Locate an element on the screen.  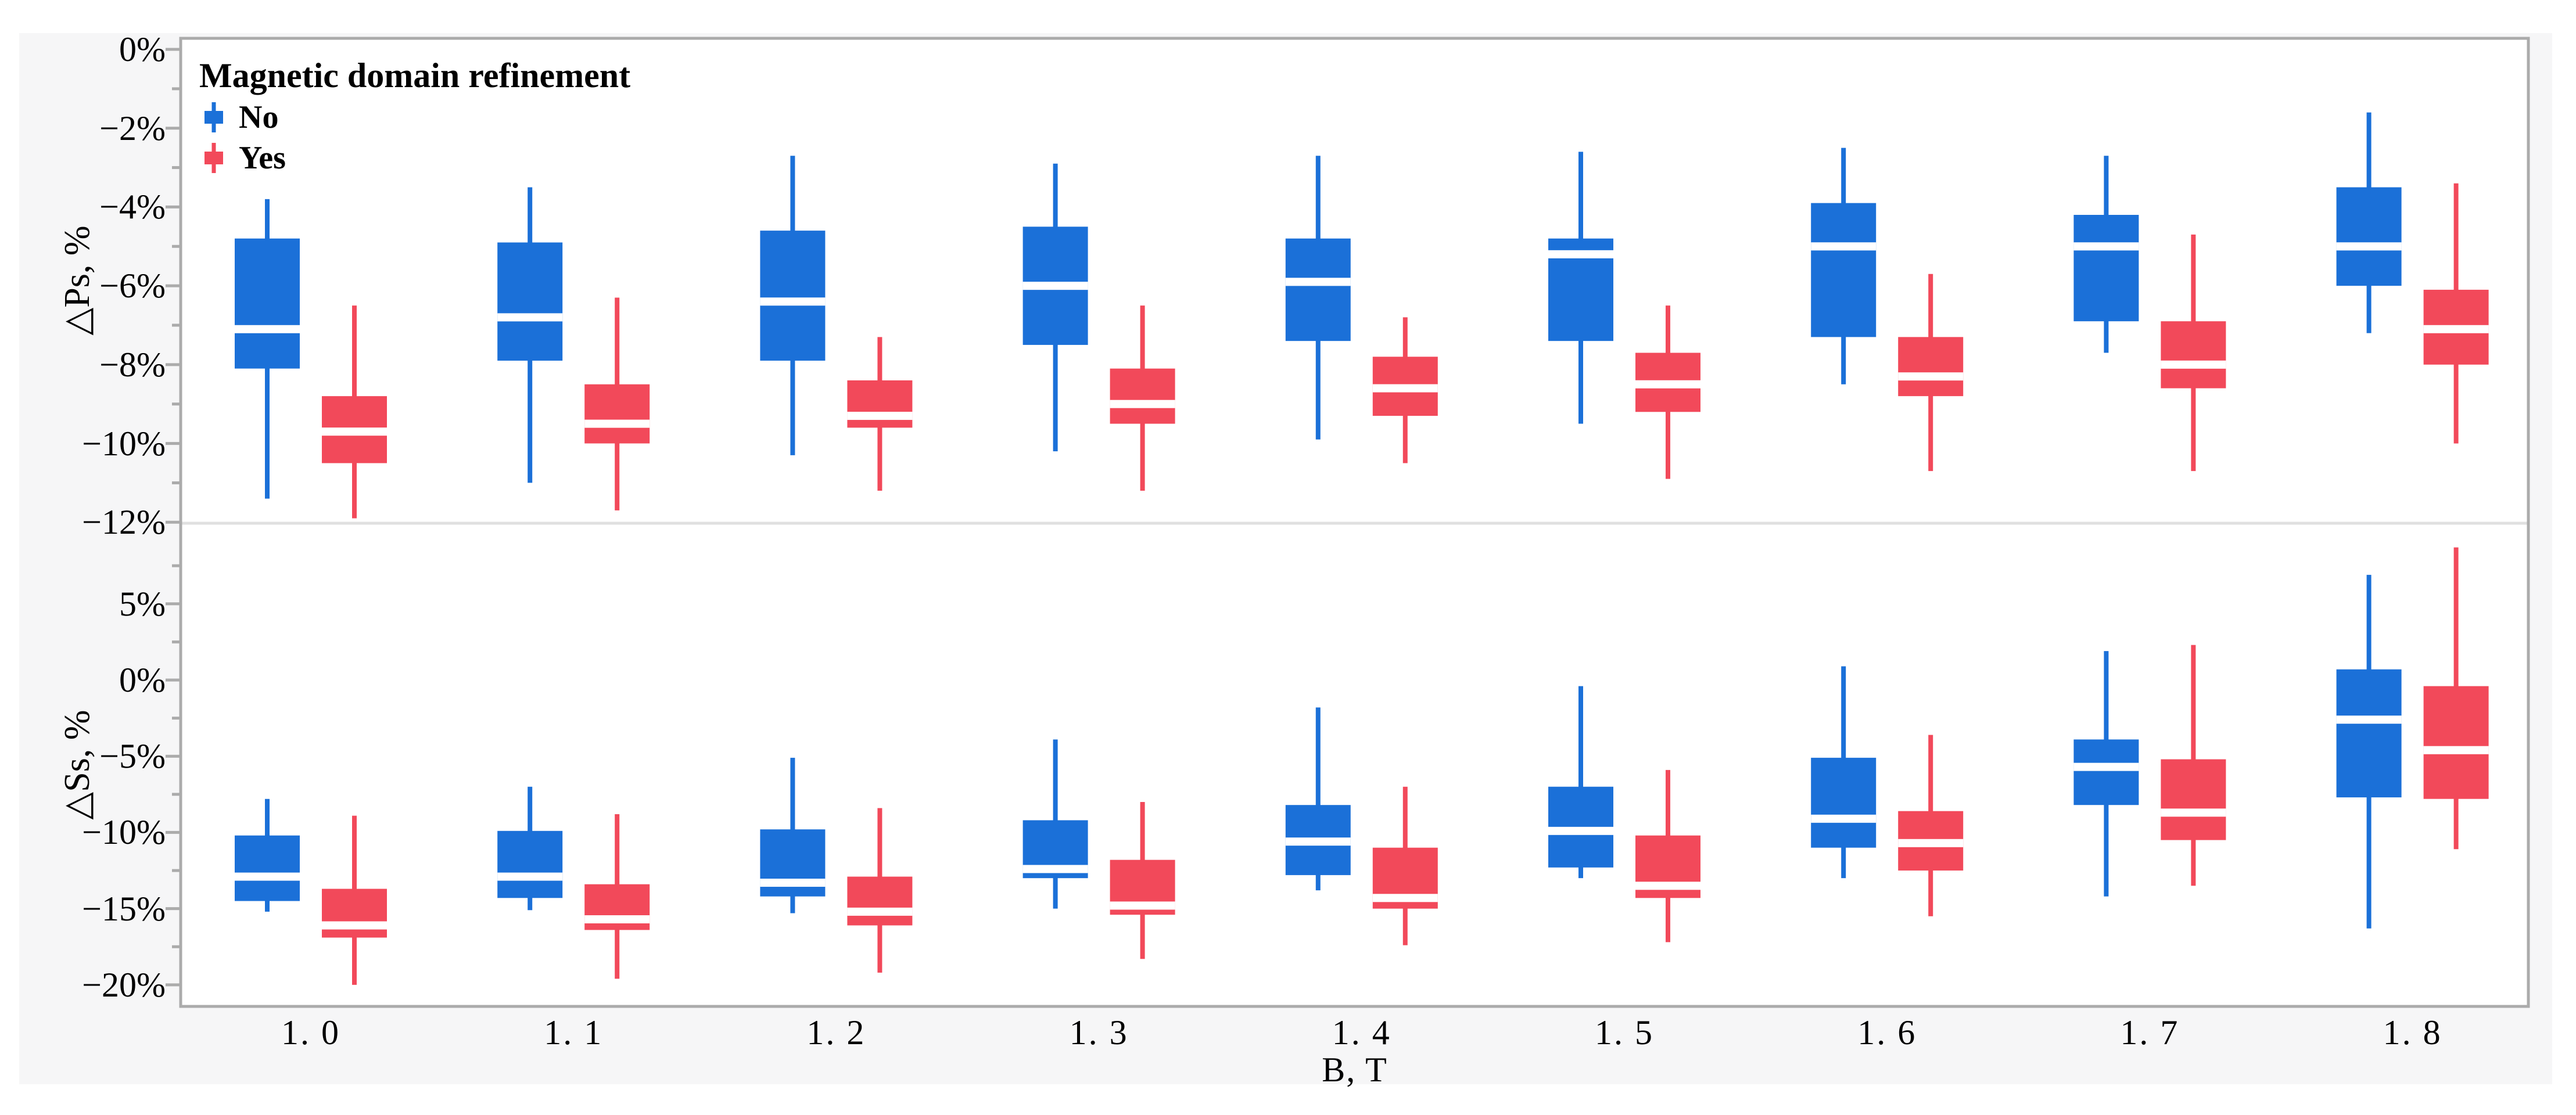
box-no-1.3-top is located at coordinates (1055, 307).